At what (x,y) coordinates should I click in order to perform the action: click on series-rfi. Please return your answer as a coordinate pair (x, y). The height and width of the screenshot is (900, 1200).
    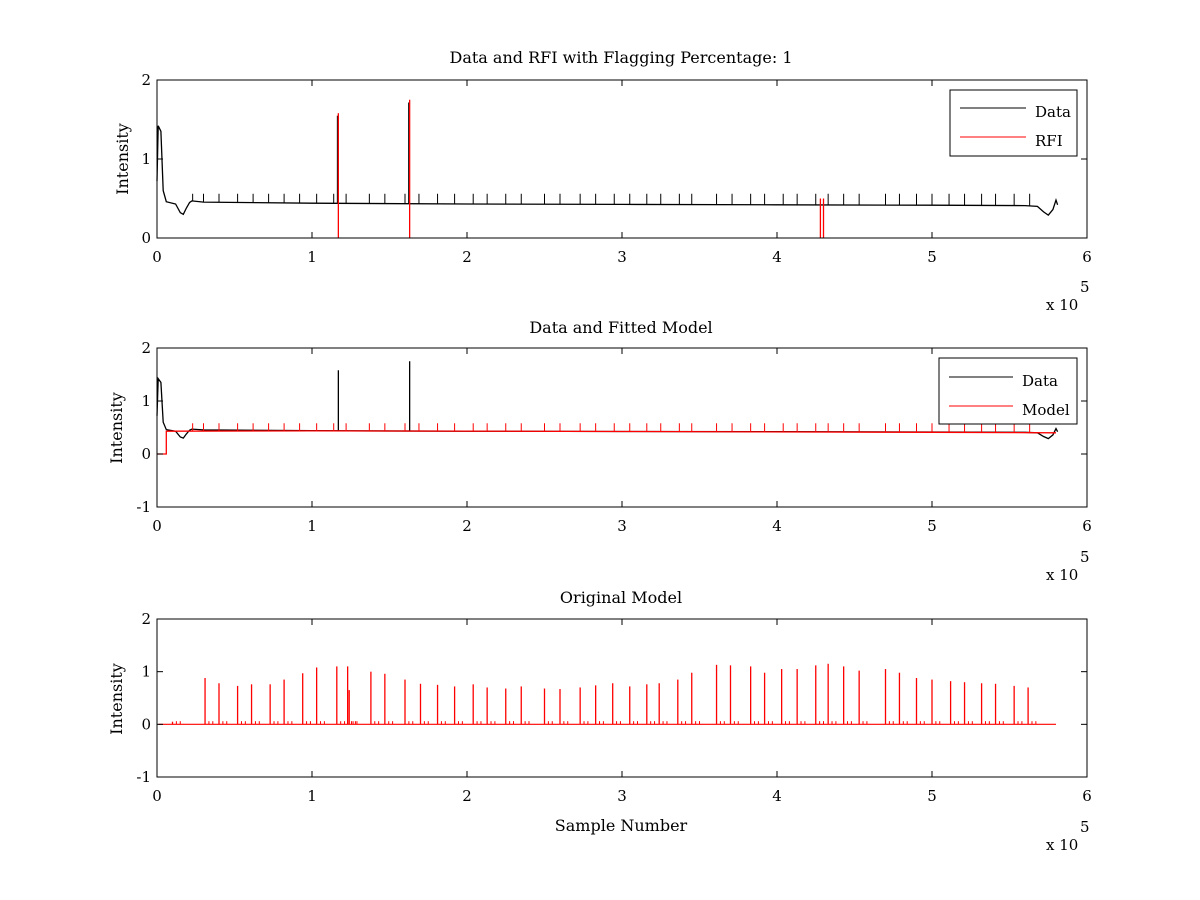
    Looking at the image, I should click on (581, 168).